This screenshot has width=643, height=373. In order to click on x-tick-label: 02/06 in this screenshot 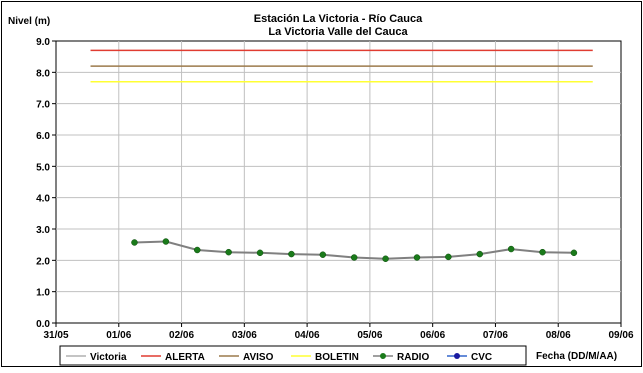, I will do `click(181, 335)`.